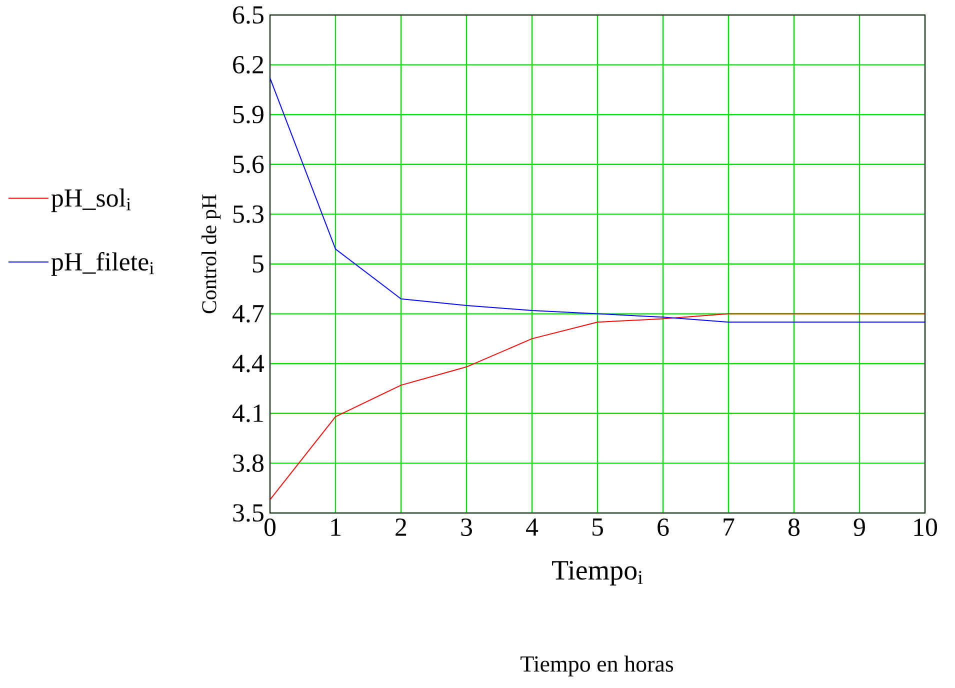 The width and height of the screenshot is (955, 688). Describe the element at coordinates (597, 573) in the screenshot. I see `x-axis-title: Tiempo$_{i}$` at that location.